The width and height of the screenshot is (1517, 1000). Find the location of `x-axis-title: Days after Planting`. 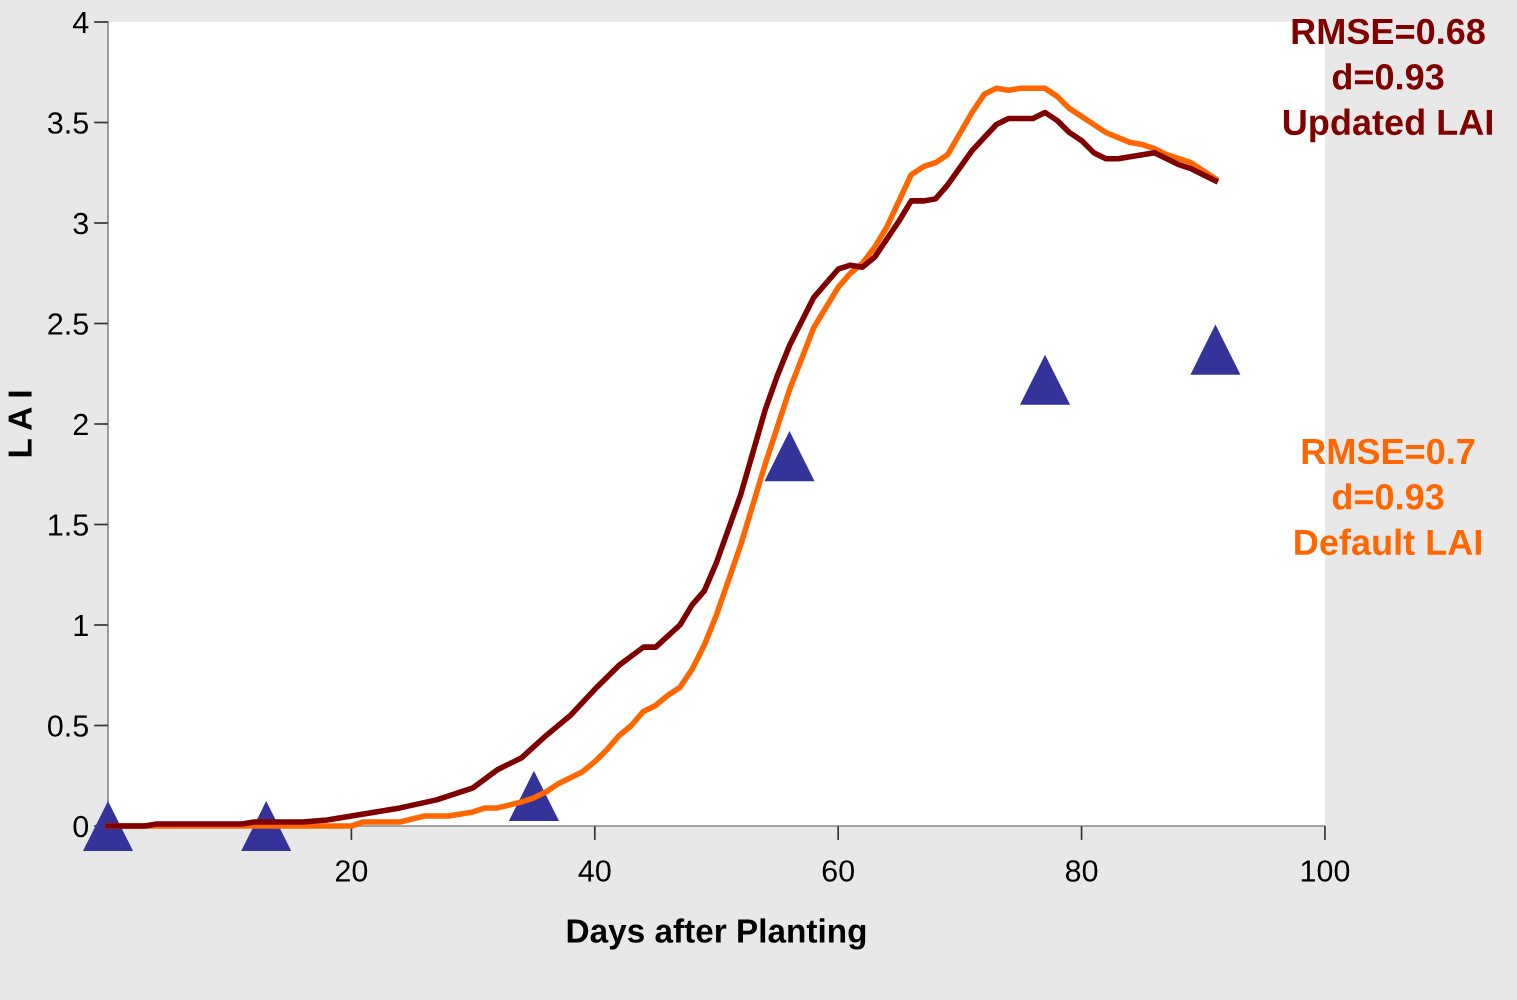

x-axis-title: Days after Planting is located at coordinates (716, 934).